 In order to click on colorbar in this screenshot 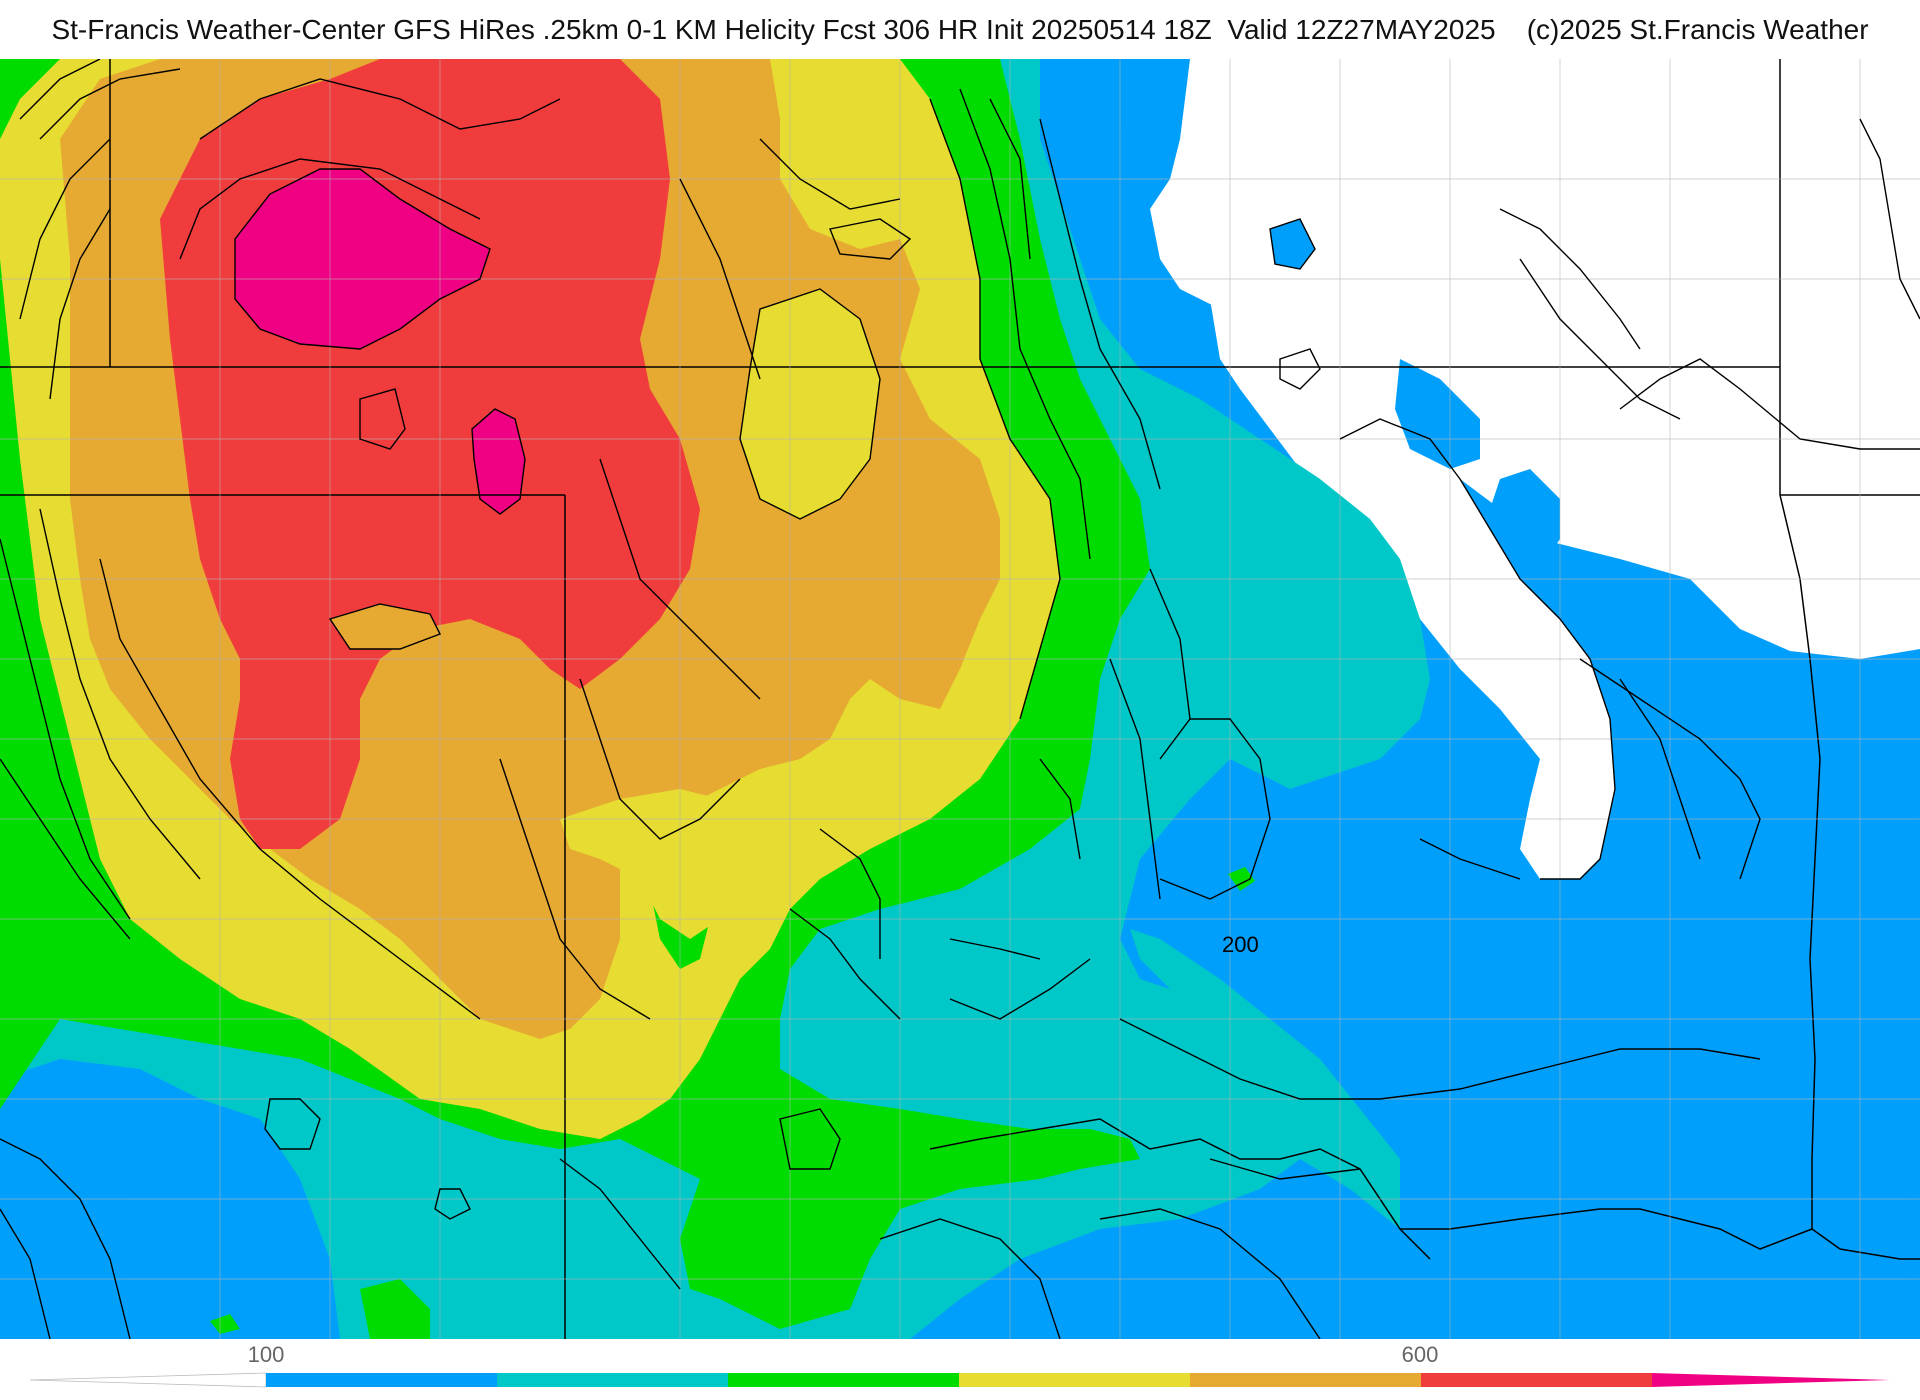, I will do `click(959, 1380)`.